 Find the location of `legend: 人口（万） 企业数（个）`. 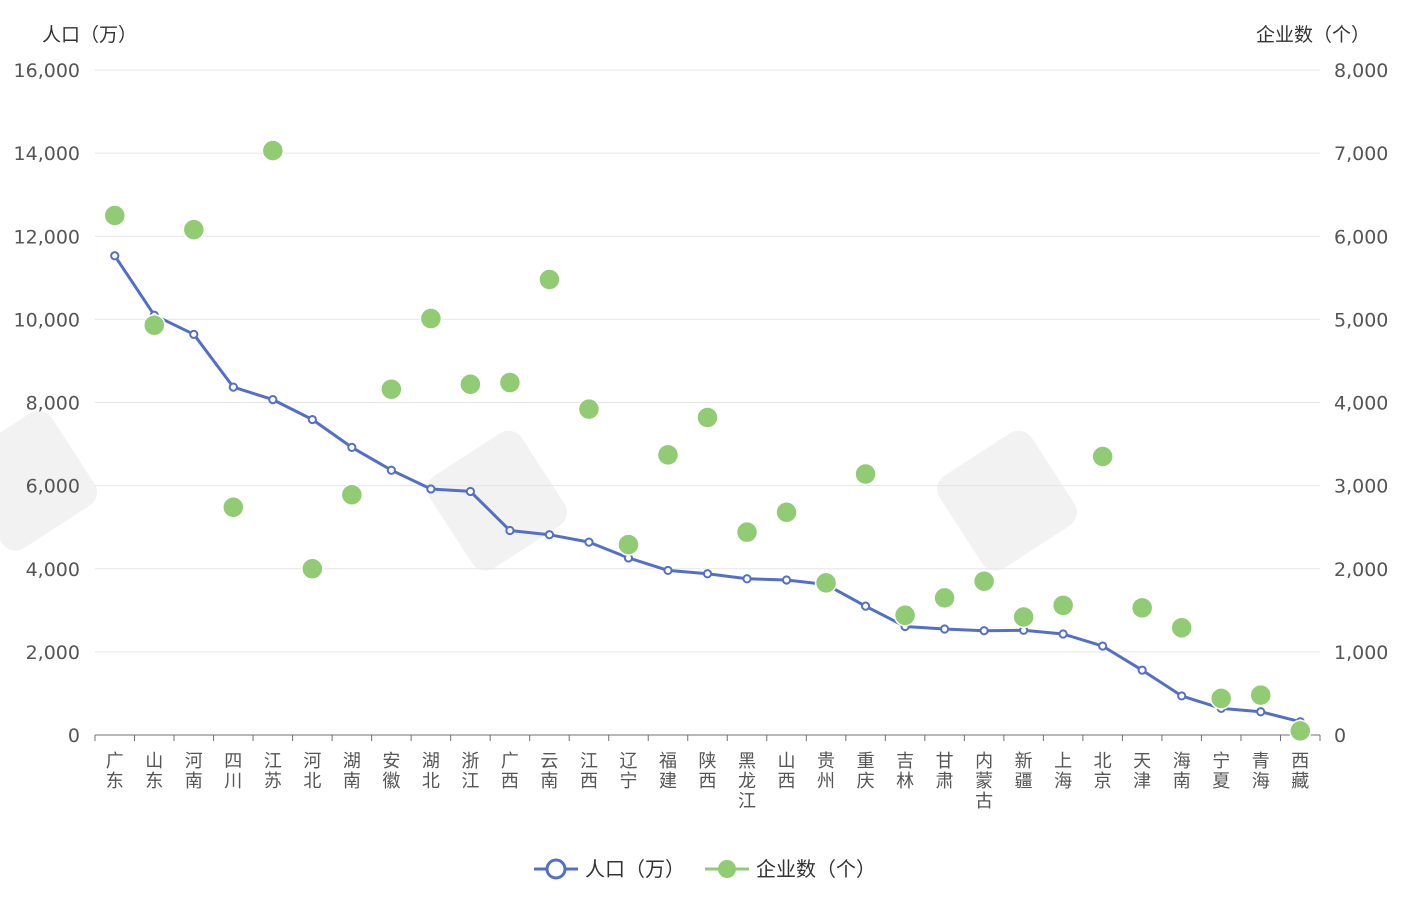

legend: 人口（万） 企业数（个） is located at coordinates (705, 869).